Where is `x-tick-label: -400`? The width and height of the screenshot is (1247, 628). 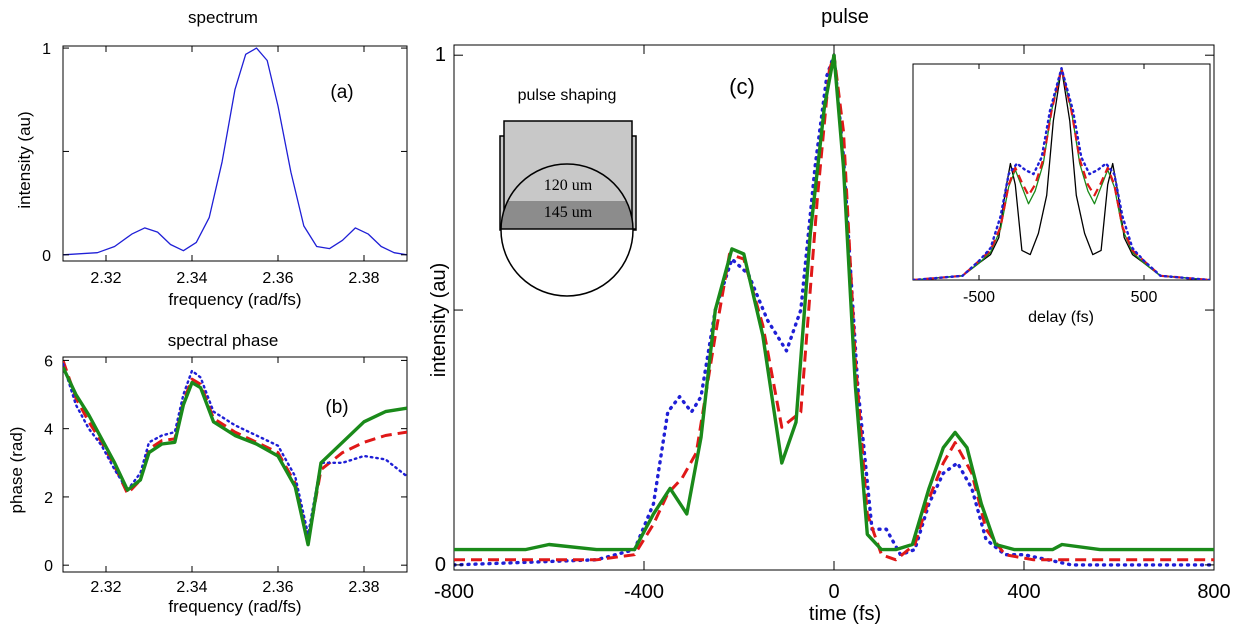 x-tick-label: -400 is located at coordinates (644, 592).